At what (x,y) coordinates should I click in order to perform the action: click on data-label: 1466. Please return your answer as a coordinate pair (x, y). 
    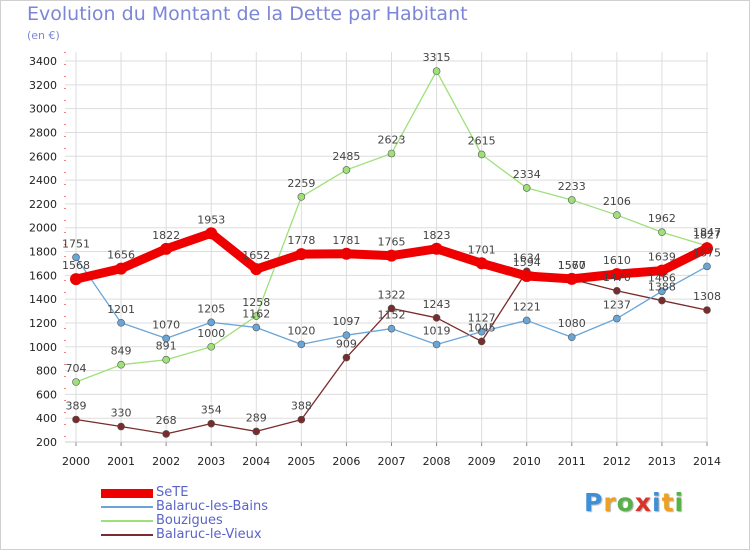
    Looking at the image, I should click on (662, 277).